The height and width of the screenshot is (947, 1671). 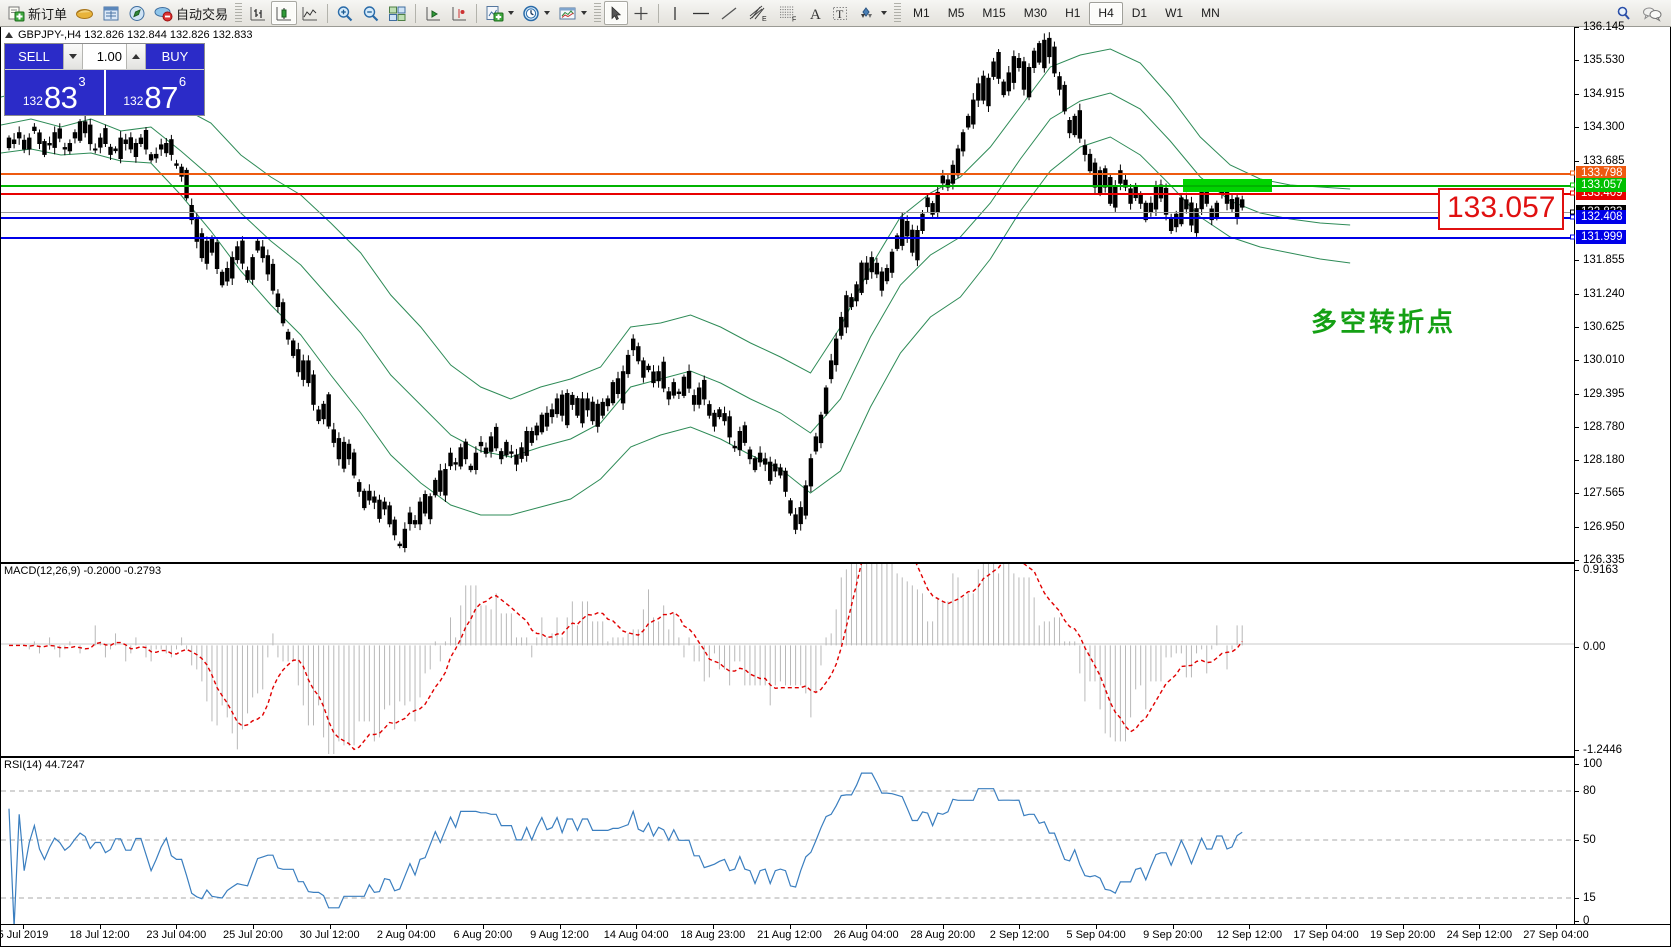 I want to click on timeframe-m5: M5, so click(x=956, y=13).